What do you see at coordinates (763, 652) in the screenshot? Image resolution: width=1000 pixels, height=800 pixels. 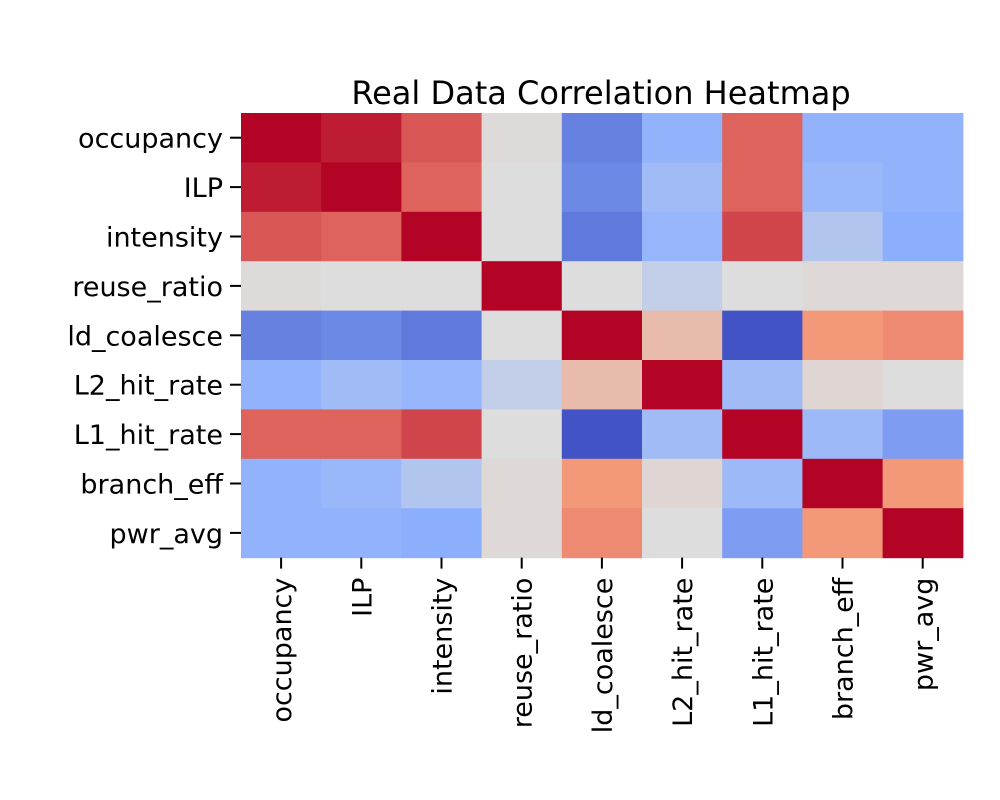 I see `x-tick-label: L1_hit_rate` at bounding box center [763, 652].